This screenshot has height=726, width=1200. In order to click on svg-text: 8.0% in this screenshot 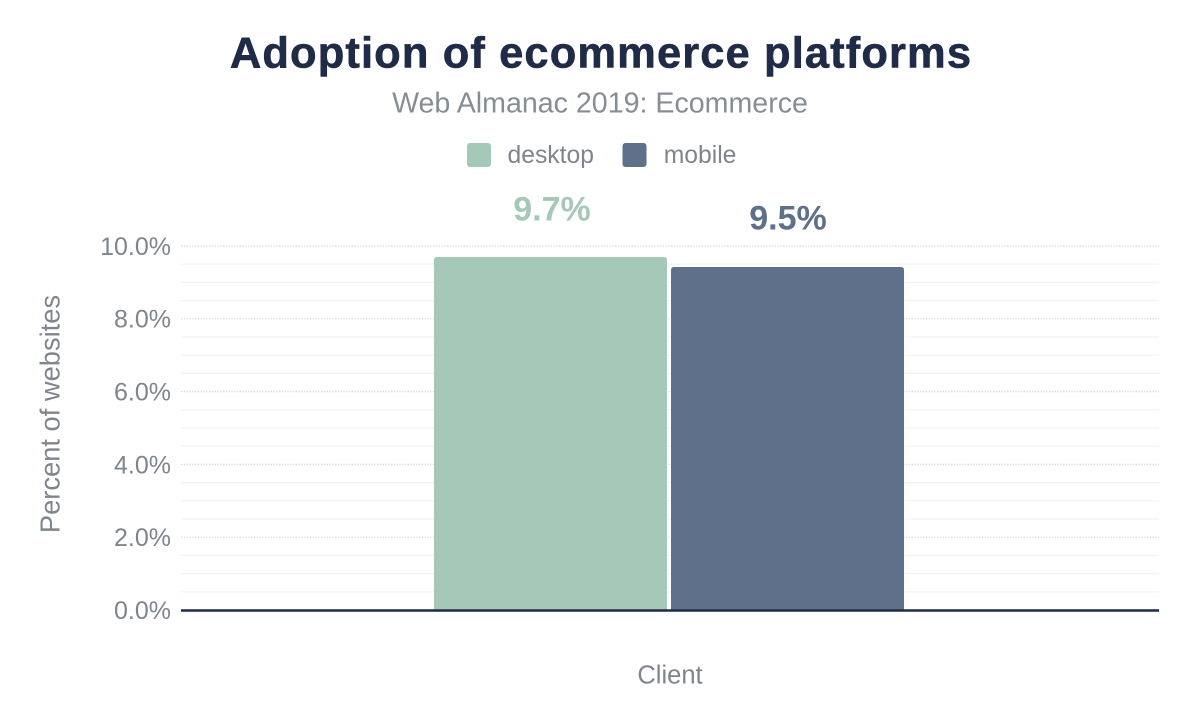, I will do `click(142, 320)`.